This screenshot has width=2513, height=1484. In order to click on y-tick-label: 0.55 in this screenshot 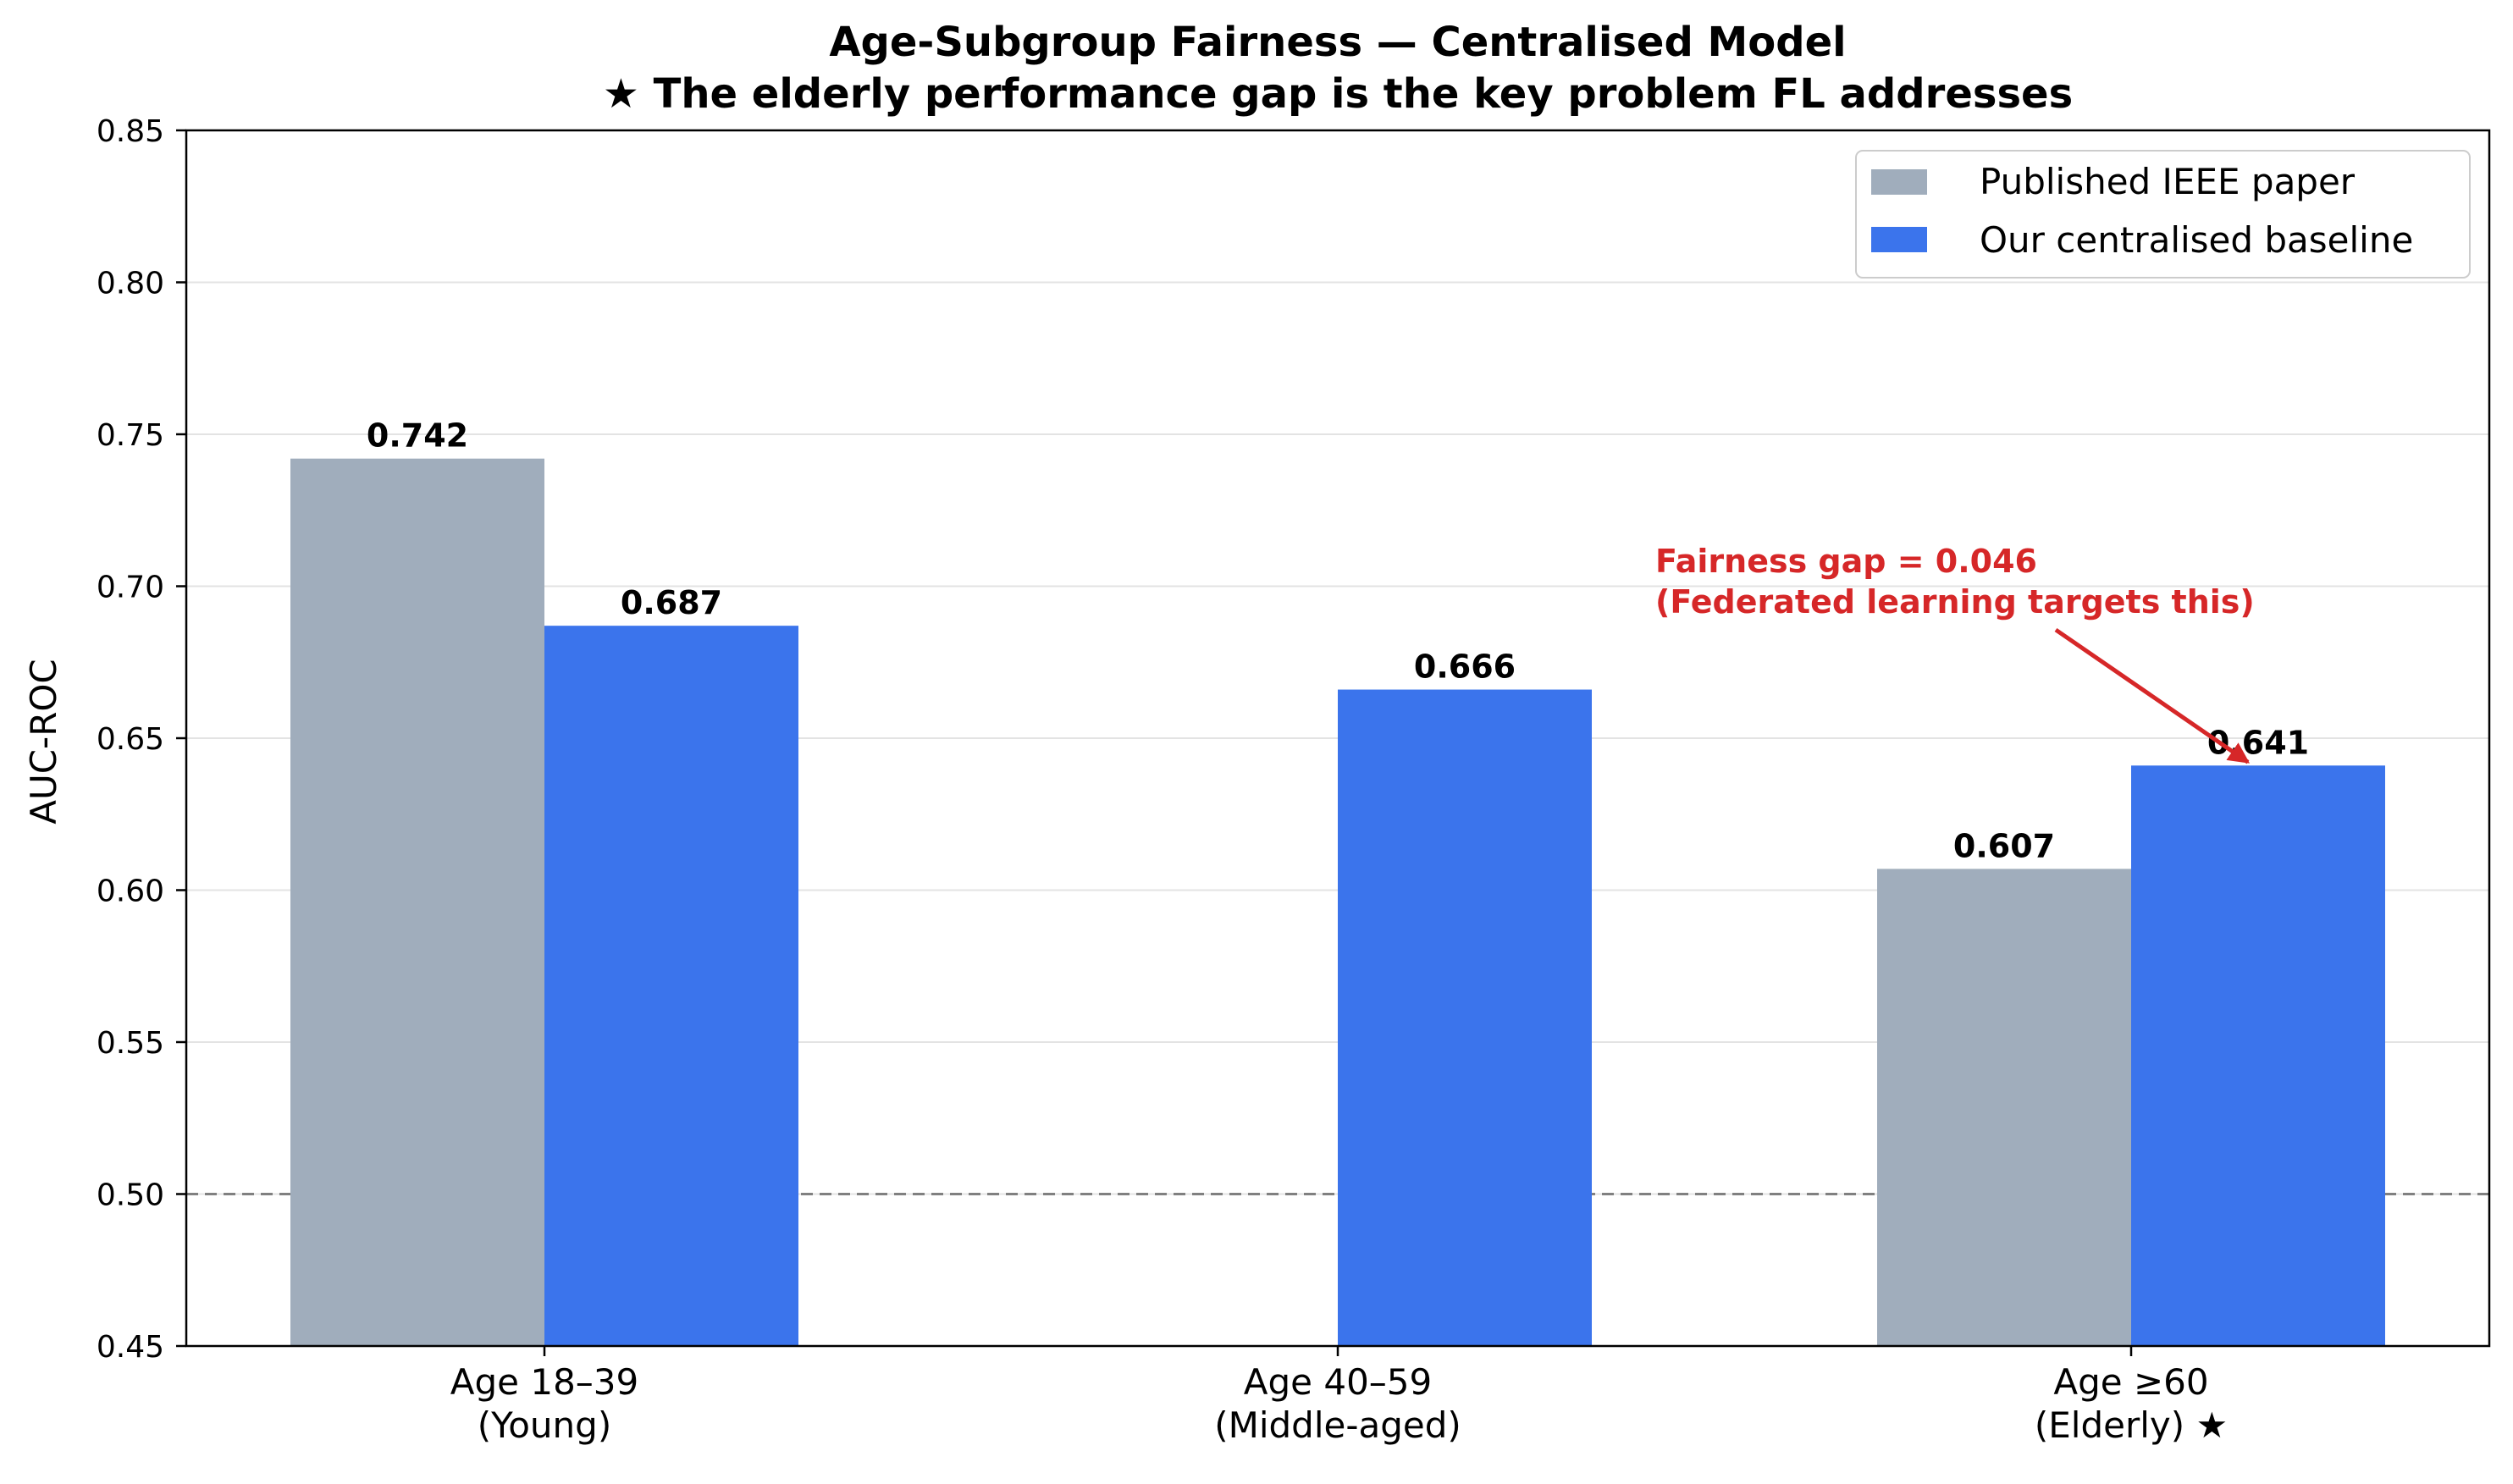, I will do `click(130, 1043)`.